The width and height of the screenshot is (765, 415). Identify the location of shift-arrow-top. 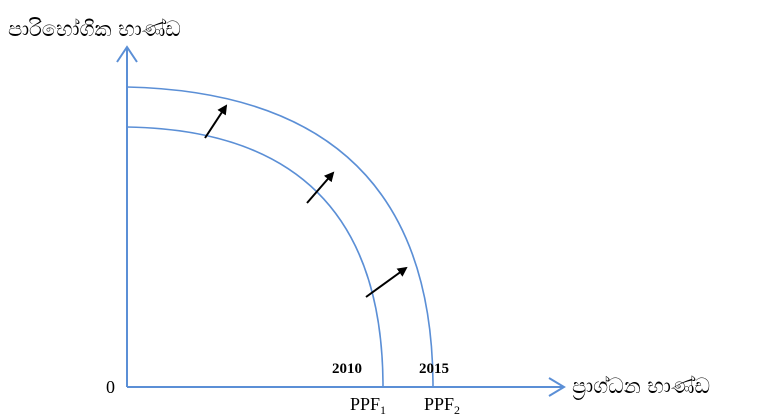
(216, 121).